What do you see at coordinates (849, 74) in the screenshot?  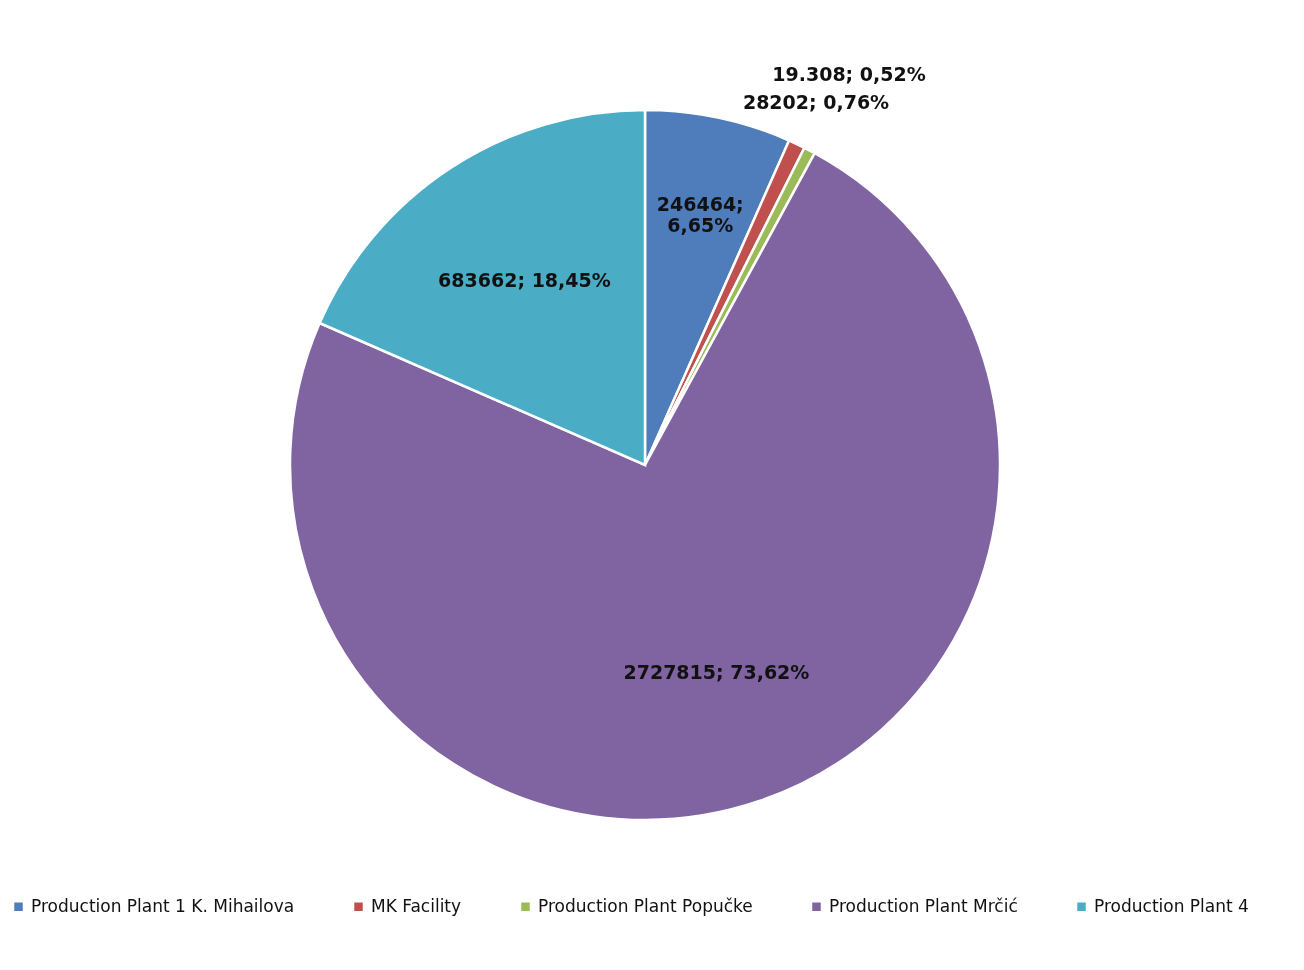 I see `data-label: 19.308; 0,52%` at bounding box center [849, 74].